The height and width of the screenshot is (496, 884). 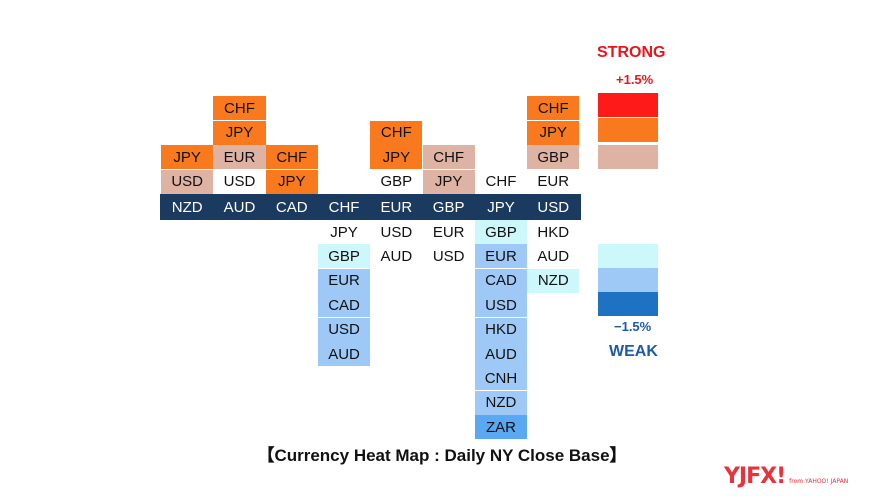 I want to click on cell-gbp-above-jpy: JPY, so click(x=448, y=181).